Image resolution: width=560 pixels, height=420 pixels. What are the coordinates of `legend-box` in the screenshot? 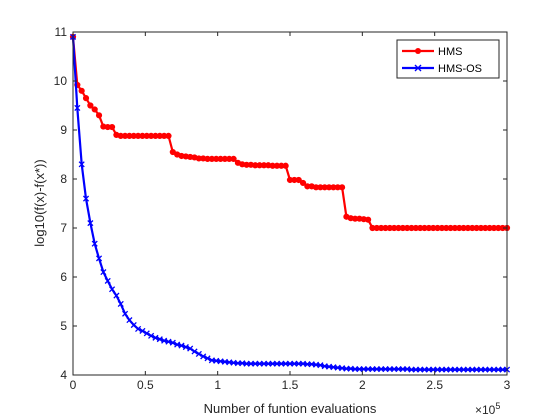 It's located at (448, 59).